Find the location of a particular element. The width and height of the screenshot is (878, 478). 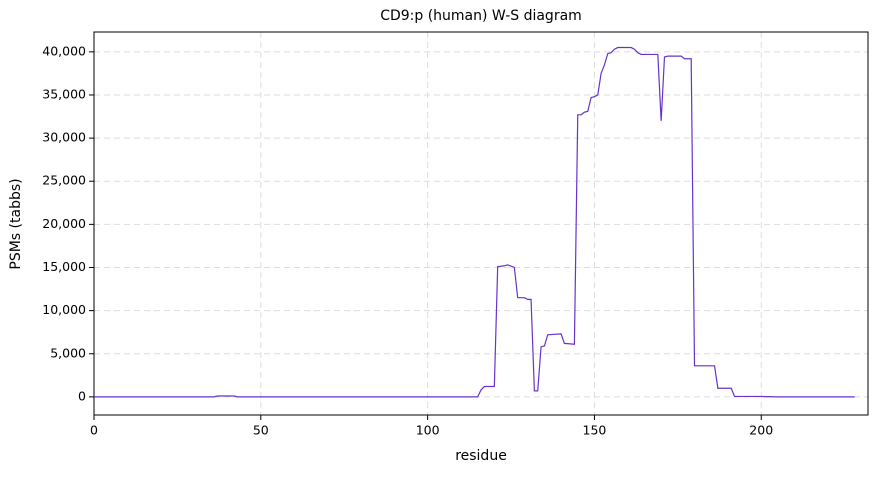

y-axis-label: PSMs (tabbs) is located at coordinates (16, 223).